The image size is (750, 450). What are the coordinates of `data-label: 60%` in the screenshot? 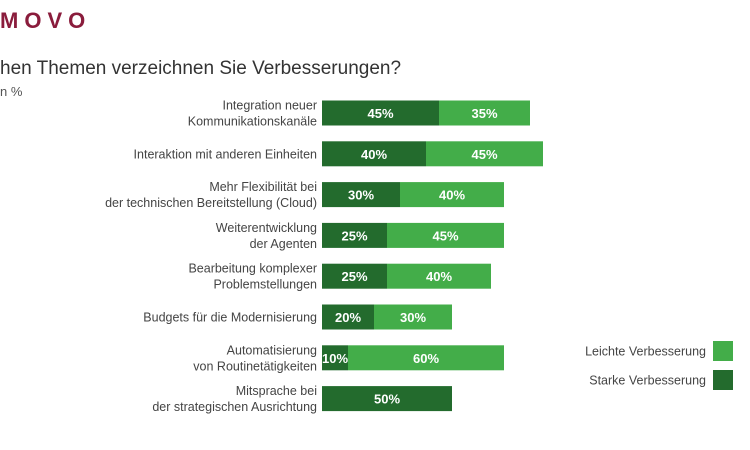 It's located at (426, 358).